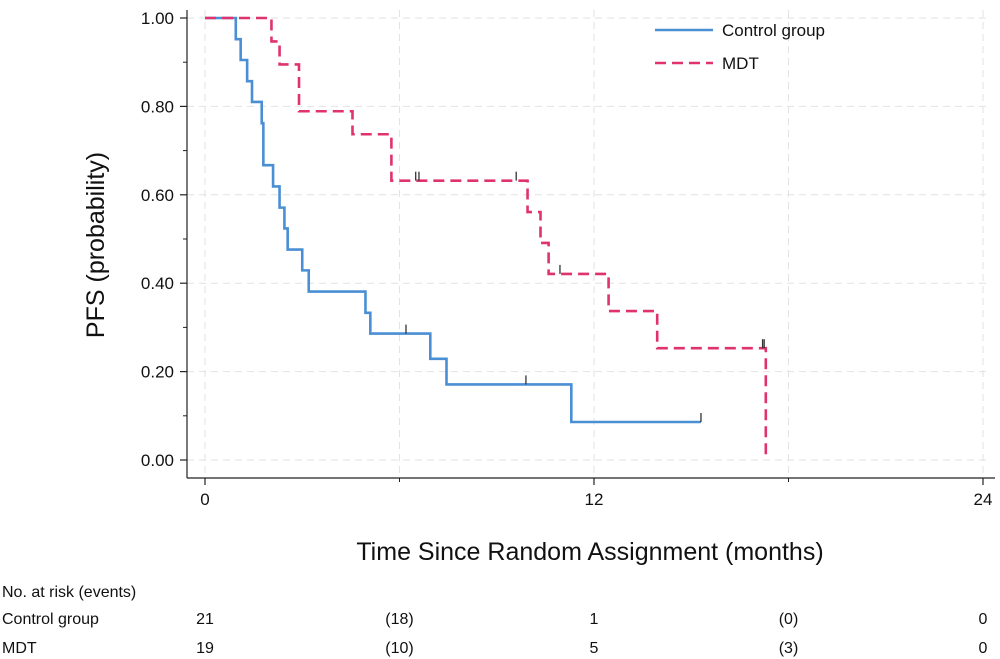 This screenshot has width=1000, height=659. Describe the element at coordinates (594, 619) in the screenshot. I see `risk-cell: 1` at that location.